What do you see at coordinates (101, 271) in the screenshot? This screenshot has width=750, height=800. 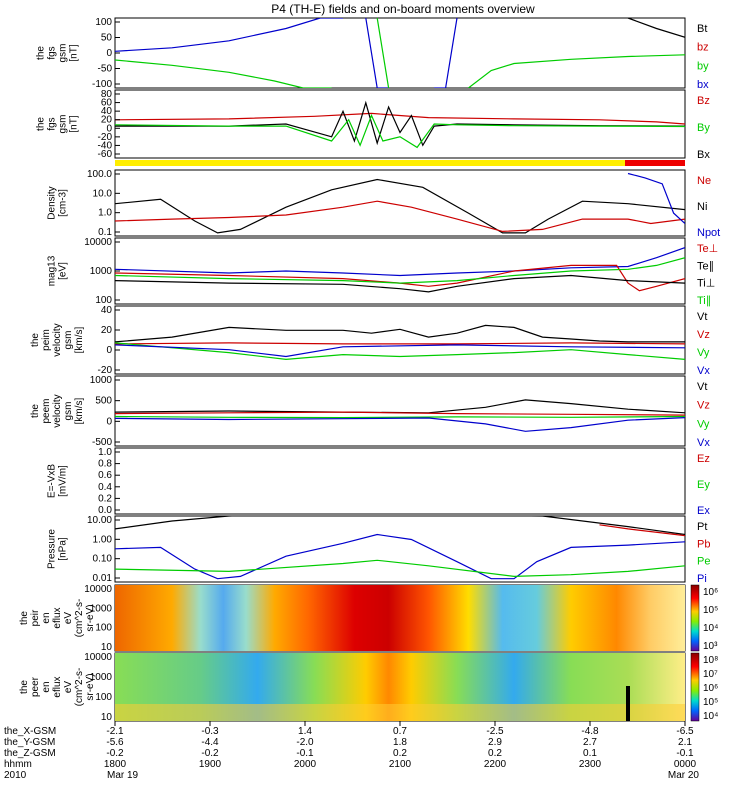 I see `panel-4-ytick: 1000` at bounding box center [101, 271].